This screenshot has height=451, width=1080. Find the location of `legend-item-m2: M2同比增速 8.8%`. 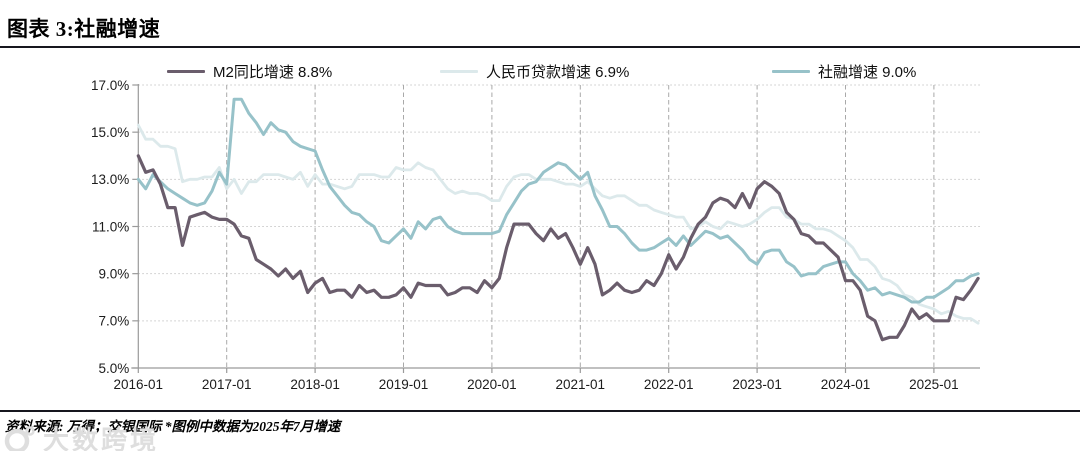

legend-item-m2: M2同比增速 8.8% is located at coordinates (249, 71).